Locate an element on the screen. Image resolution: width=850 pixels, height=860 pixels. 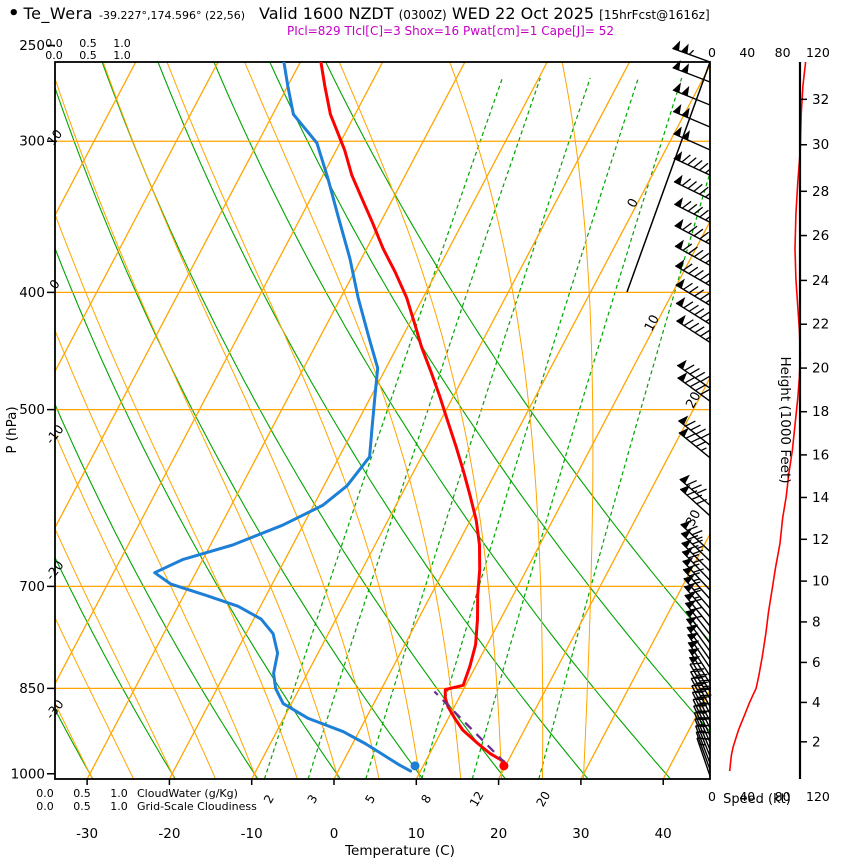
svg-text: 250 is located at coordinates (32, 46).